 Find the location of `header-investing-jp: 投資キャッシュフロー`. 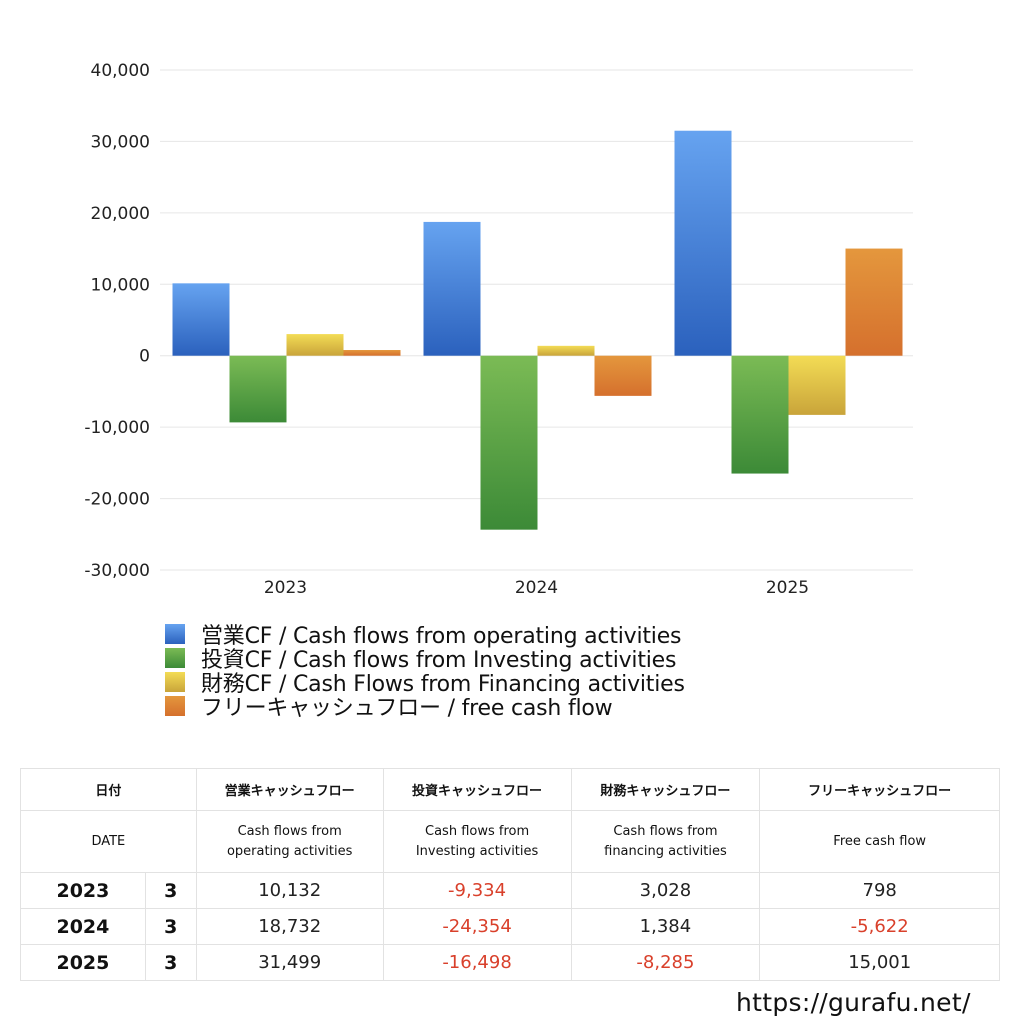

header-investing-jp: 投資キャッシュフロー is located at coordinates (477, 789).